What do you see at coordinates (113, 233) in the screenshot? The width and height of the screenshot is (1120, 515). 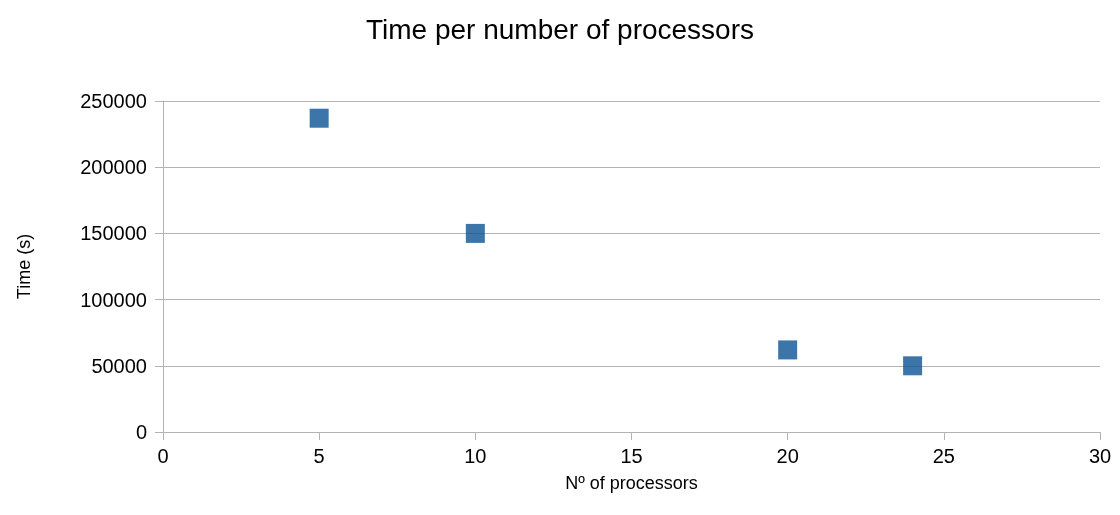 I see `y-tick-label: 150000` at bounding box center [113, 233].